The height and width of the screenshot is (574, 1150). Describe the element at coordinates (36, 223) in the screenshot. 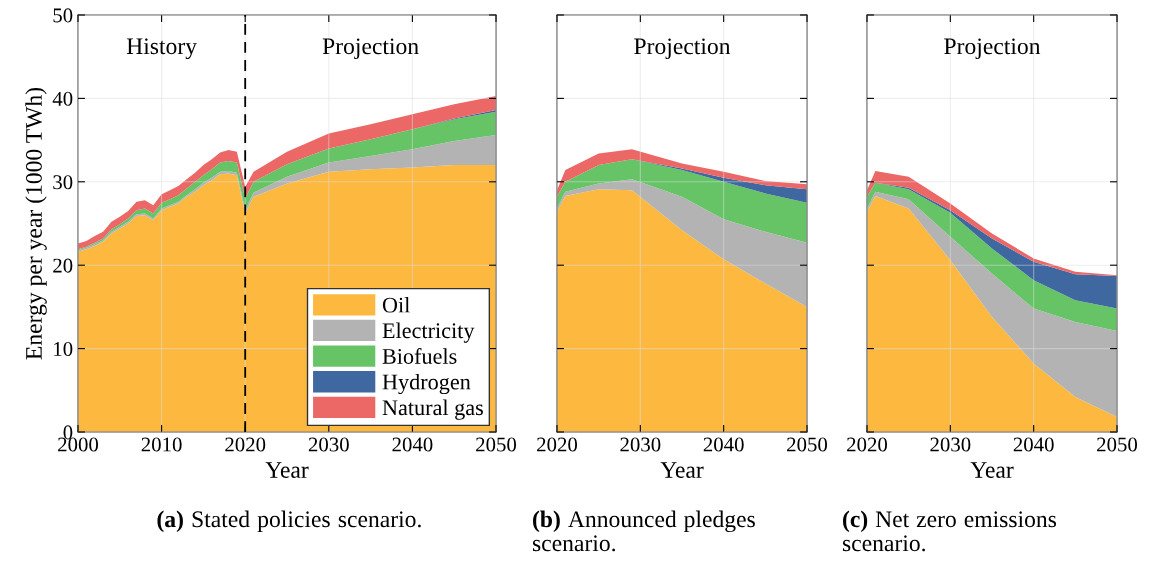

I see `y-axis-title: Energy per year (1000 TWh)` at that location.